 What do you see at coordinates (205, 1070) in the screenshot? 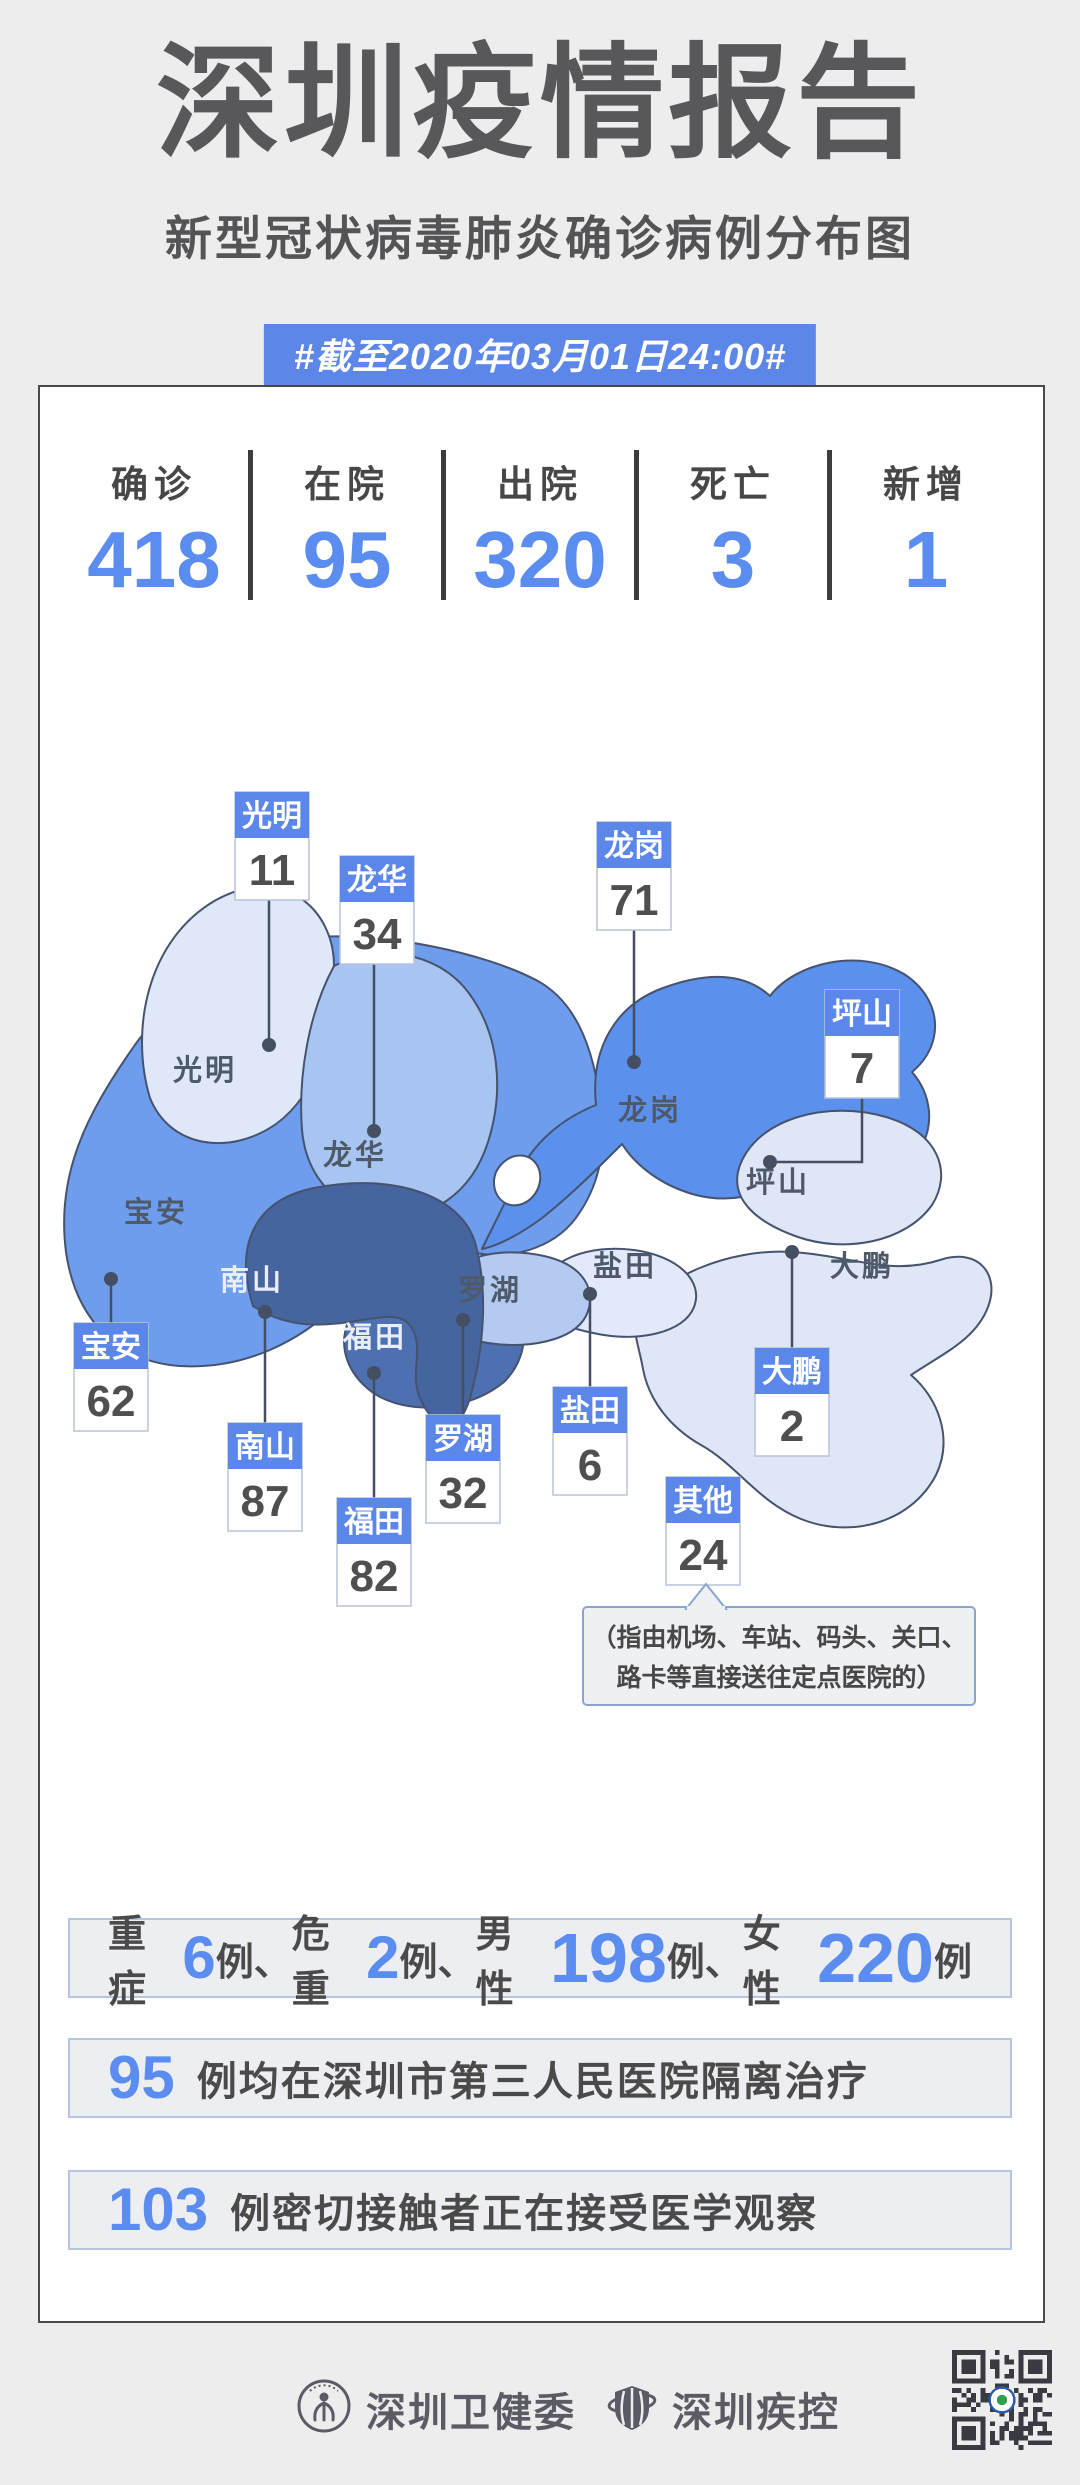
I see `map-name-guangming: 光明` at bounding box center [205, 1070].